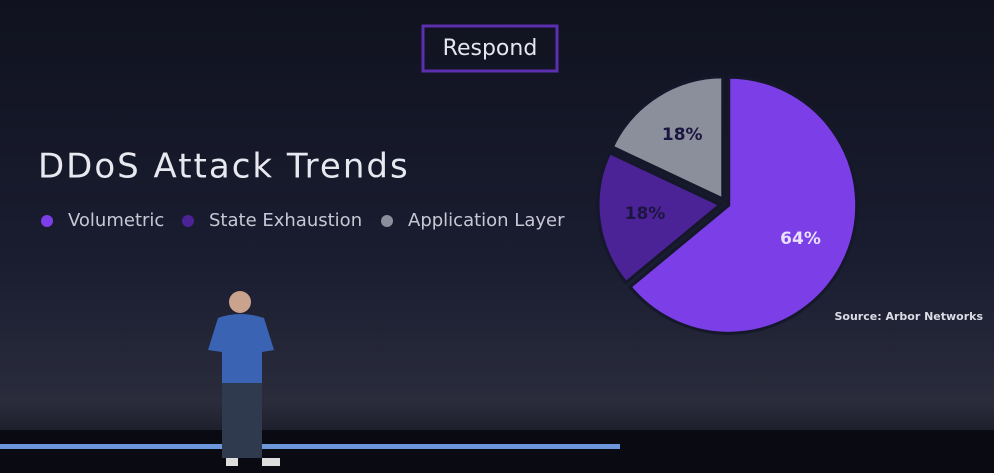 This screenshot has height=473, width=994. I want to click on header: Respond, so click(490, 48).